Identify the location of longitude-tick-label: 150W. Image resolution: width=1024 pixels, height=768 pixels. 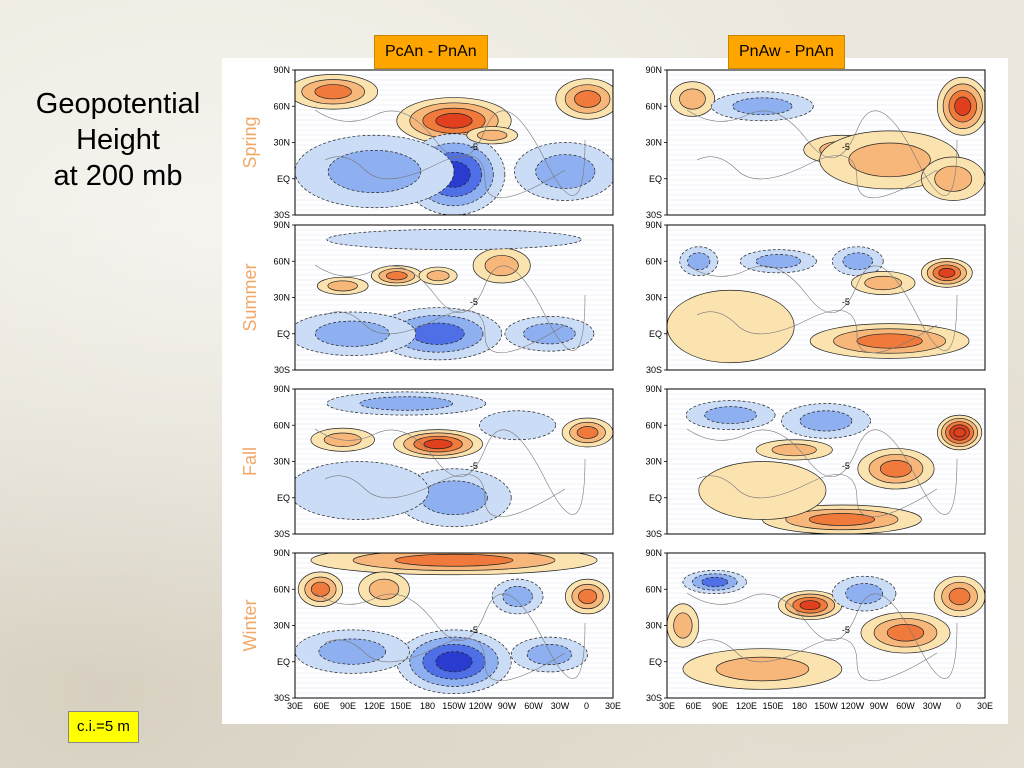
(826, 706).